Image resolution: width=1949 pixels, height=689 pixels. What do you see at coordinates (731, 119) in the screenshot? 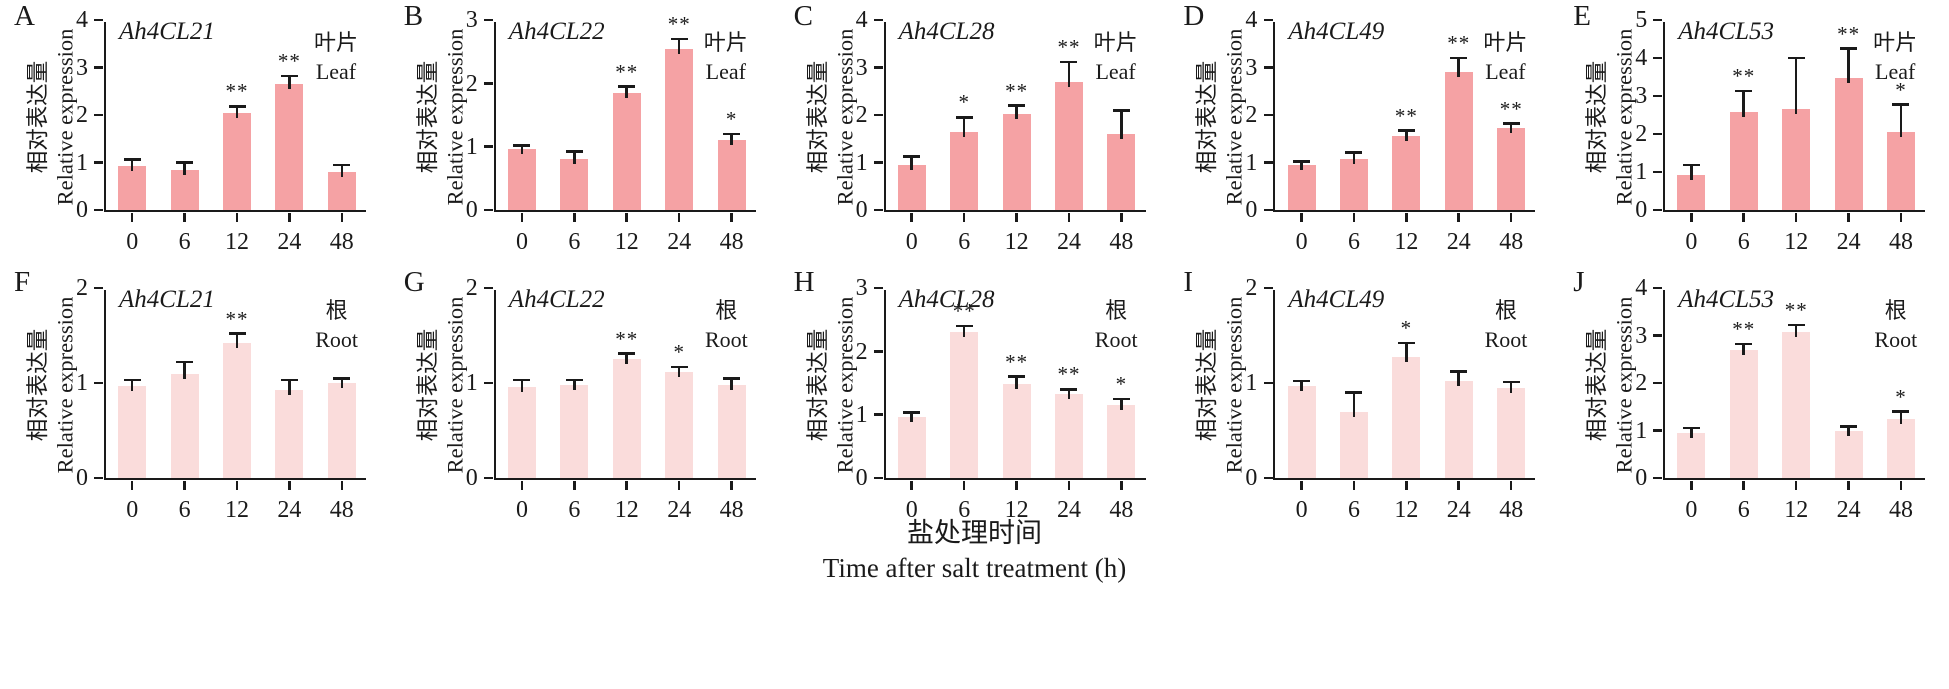
I see `significance-stars: *` at bounding box center [731, 119].